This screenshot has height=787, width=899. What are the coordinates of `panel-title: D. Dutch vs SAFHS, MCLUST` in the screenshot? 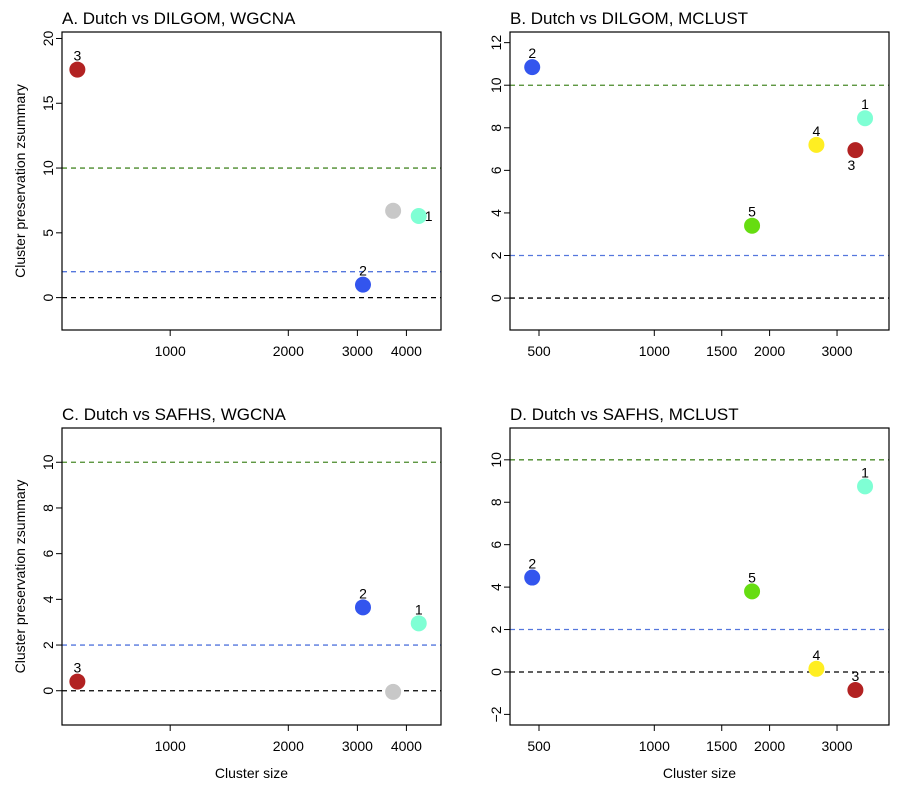 It's located at (624, 414).